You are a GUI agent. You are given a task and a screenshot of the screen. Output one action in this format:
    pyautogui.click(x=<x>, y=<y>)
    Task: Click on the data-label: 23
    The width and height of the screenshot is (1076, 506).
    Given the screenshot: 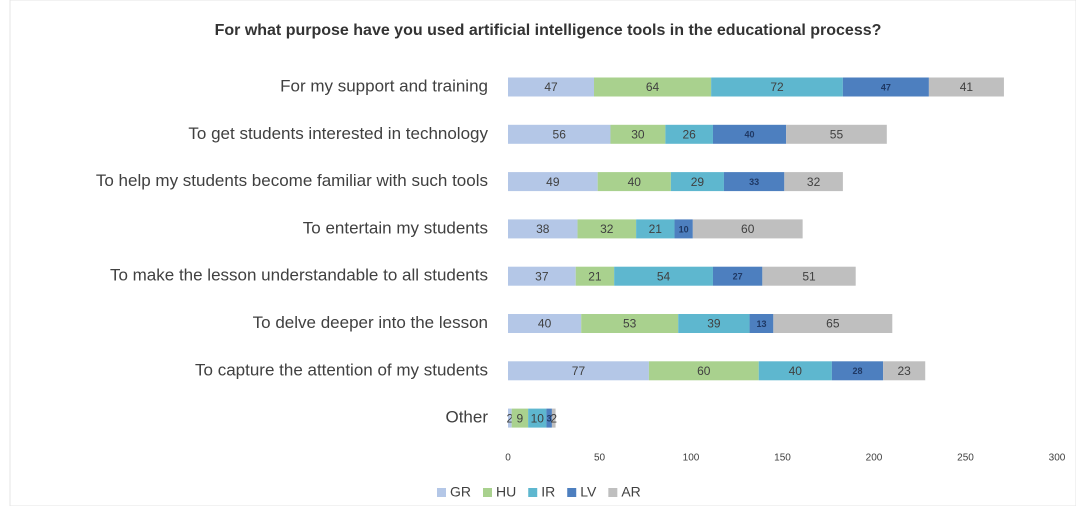 What is the action you would take?
    pyautogui.click(x=905, y=371)
    